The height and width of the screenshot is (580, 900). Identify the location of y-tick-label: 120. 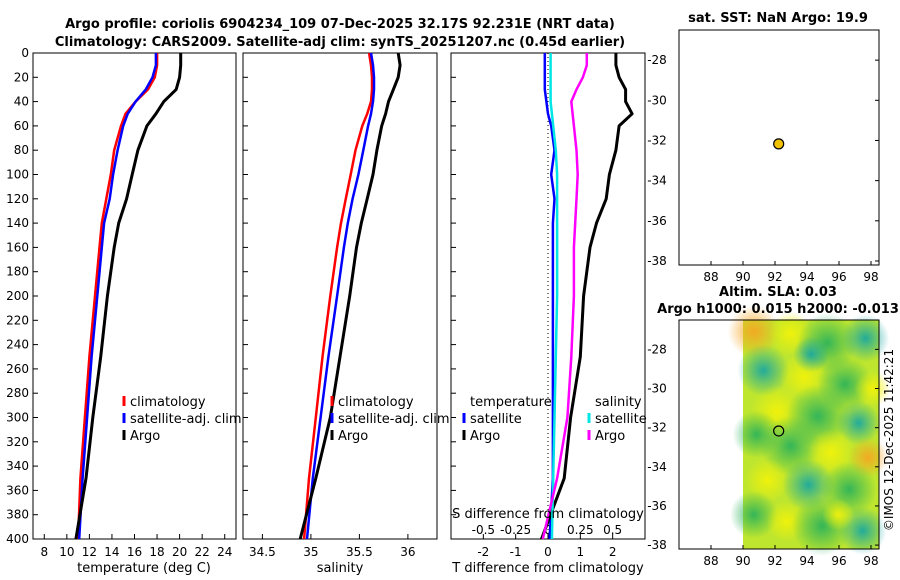
(17, 199).